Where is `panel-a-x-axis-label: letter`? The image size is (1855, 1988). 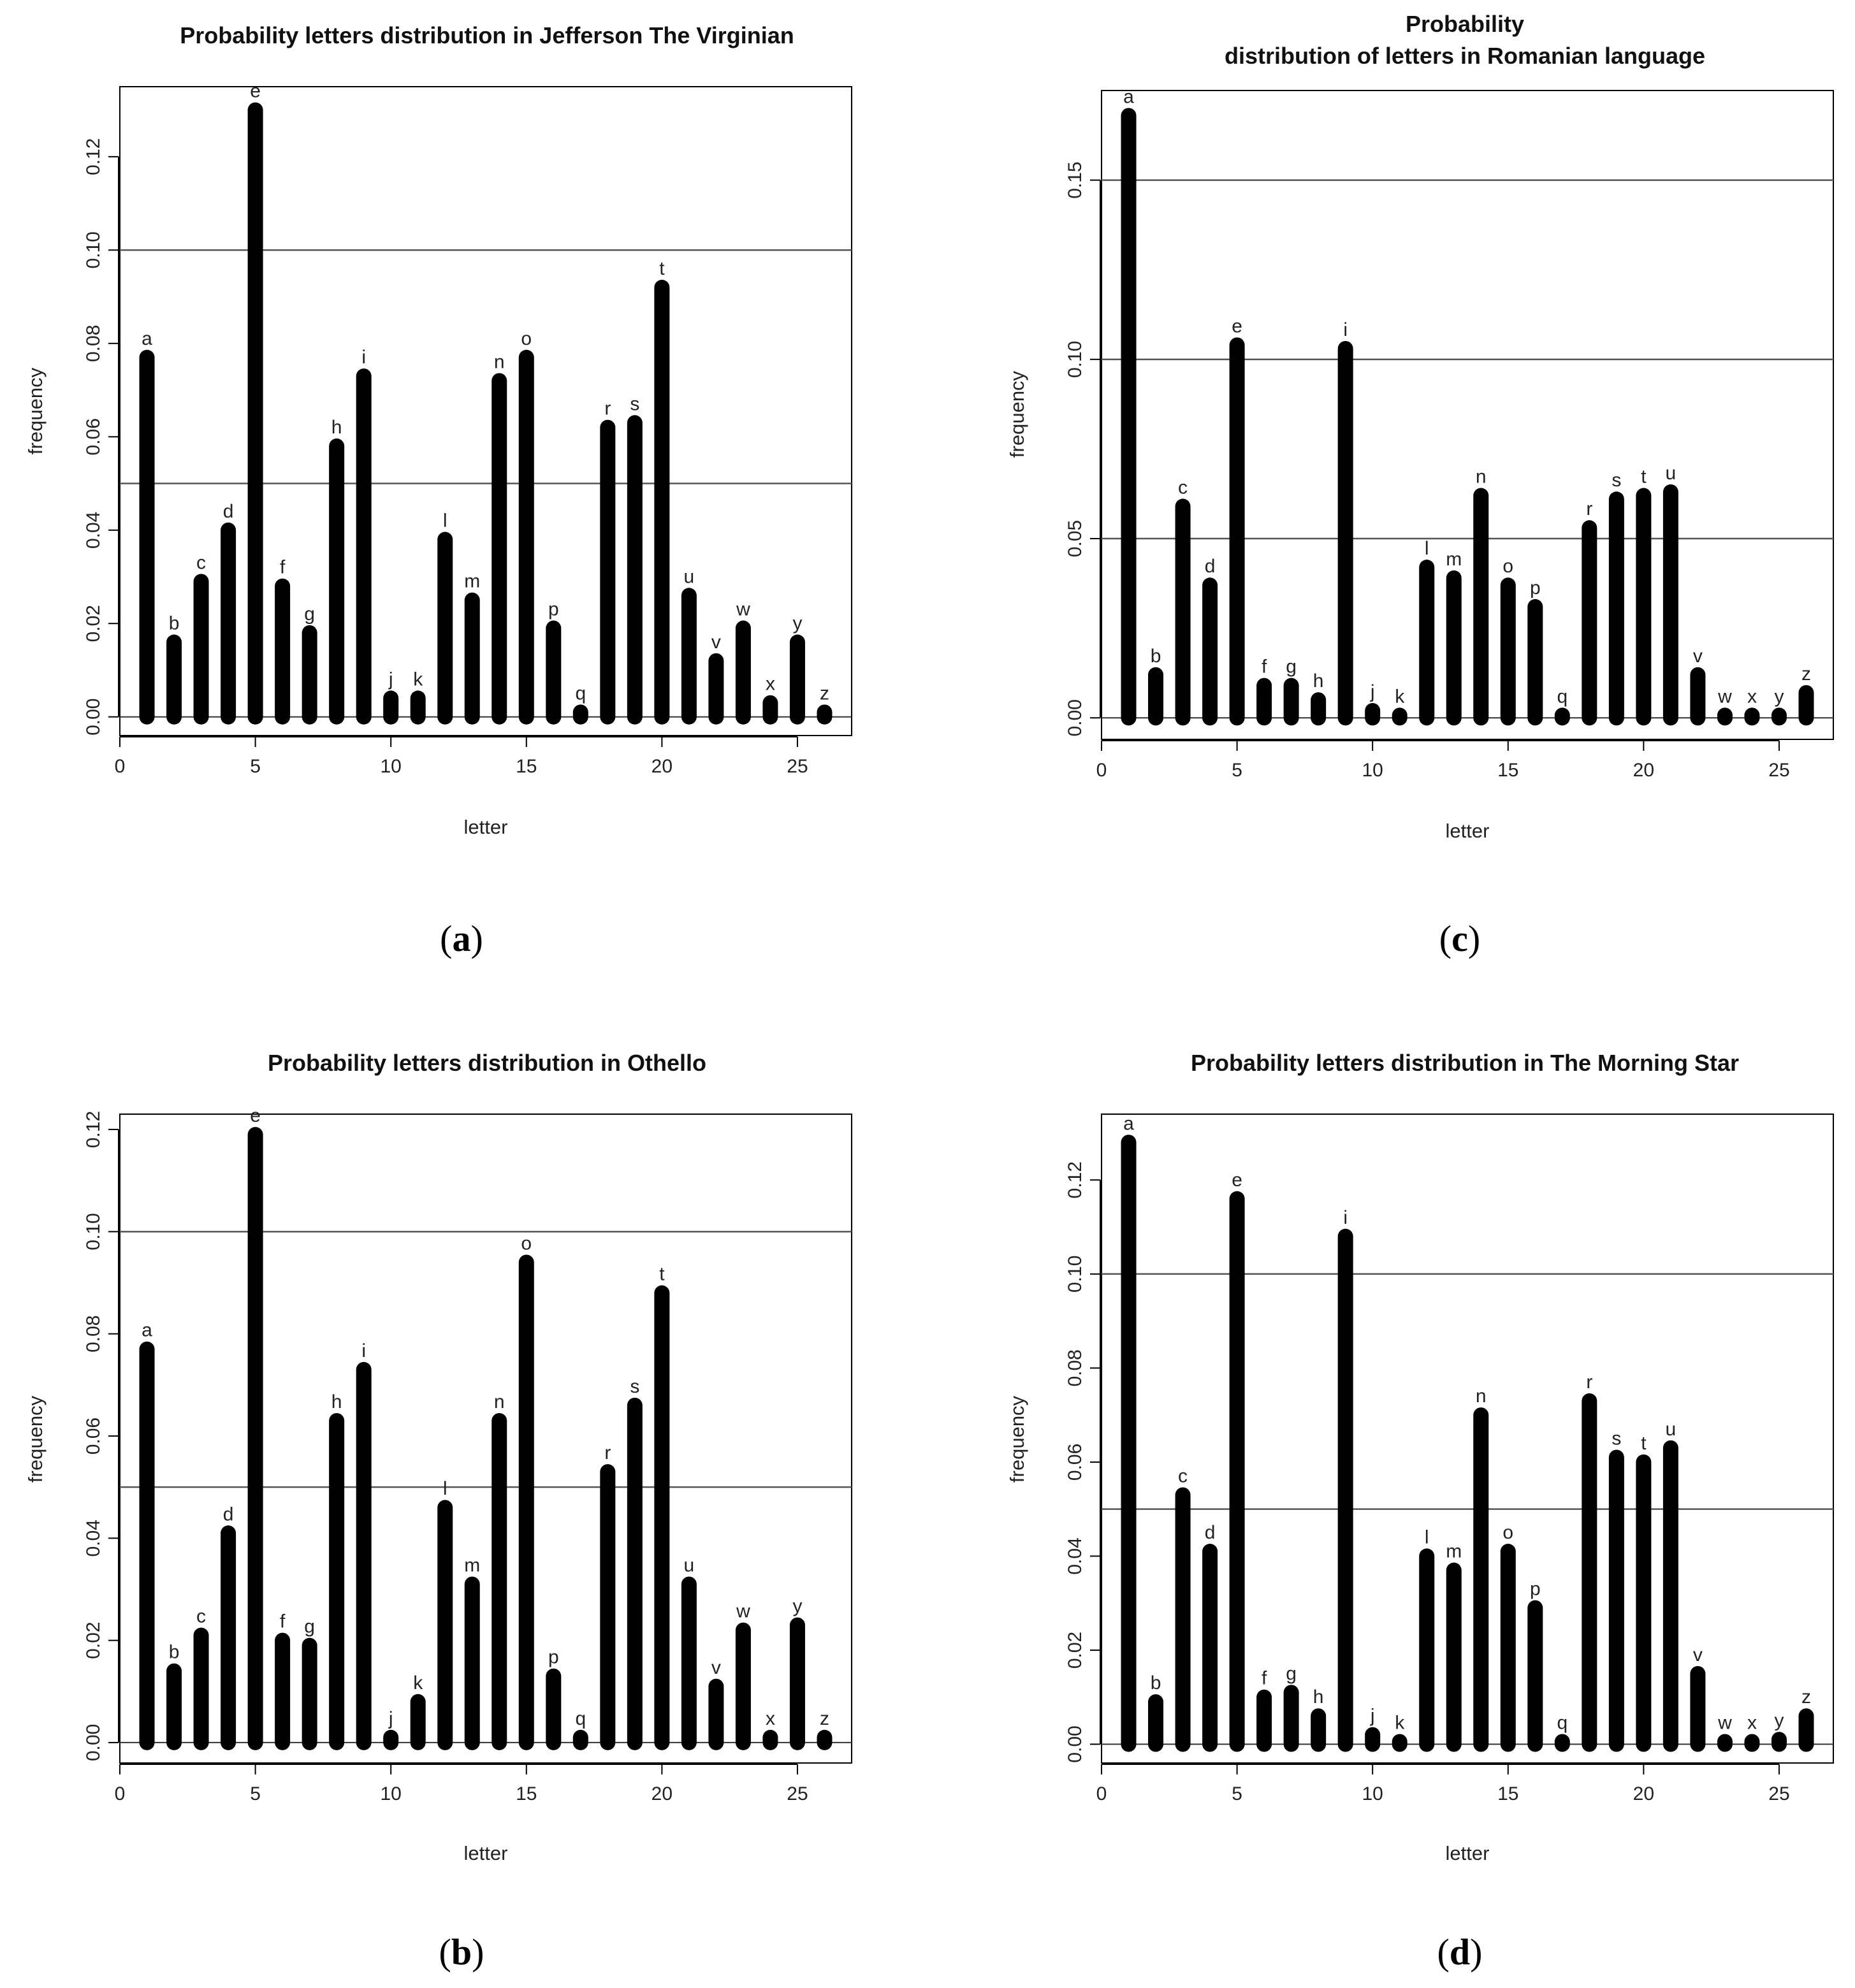 panel-a-x-axis-label: letter is located at coordinates (486, 827).